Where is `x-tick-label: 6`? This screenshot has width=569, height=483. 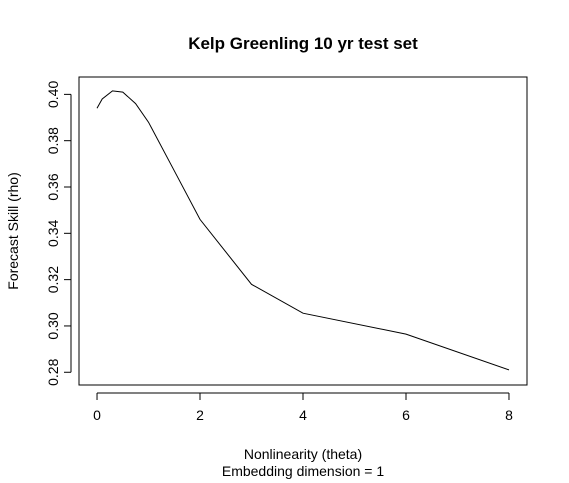 x-tick-label: 6 is located at coordinates (406, 415).